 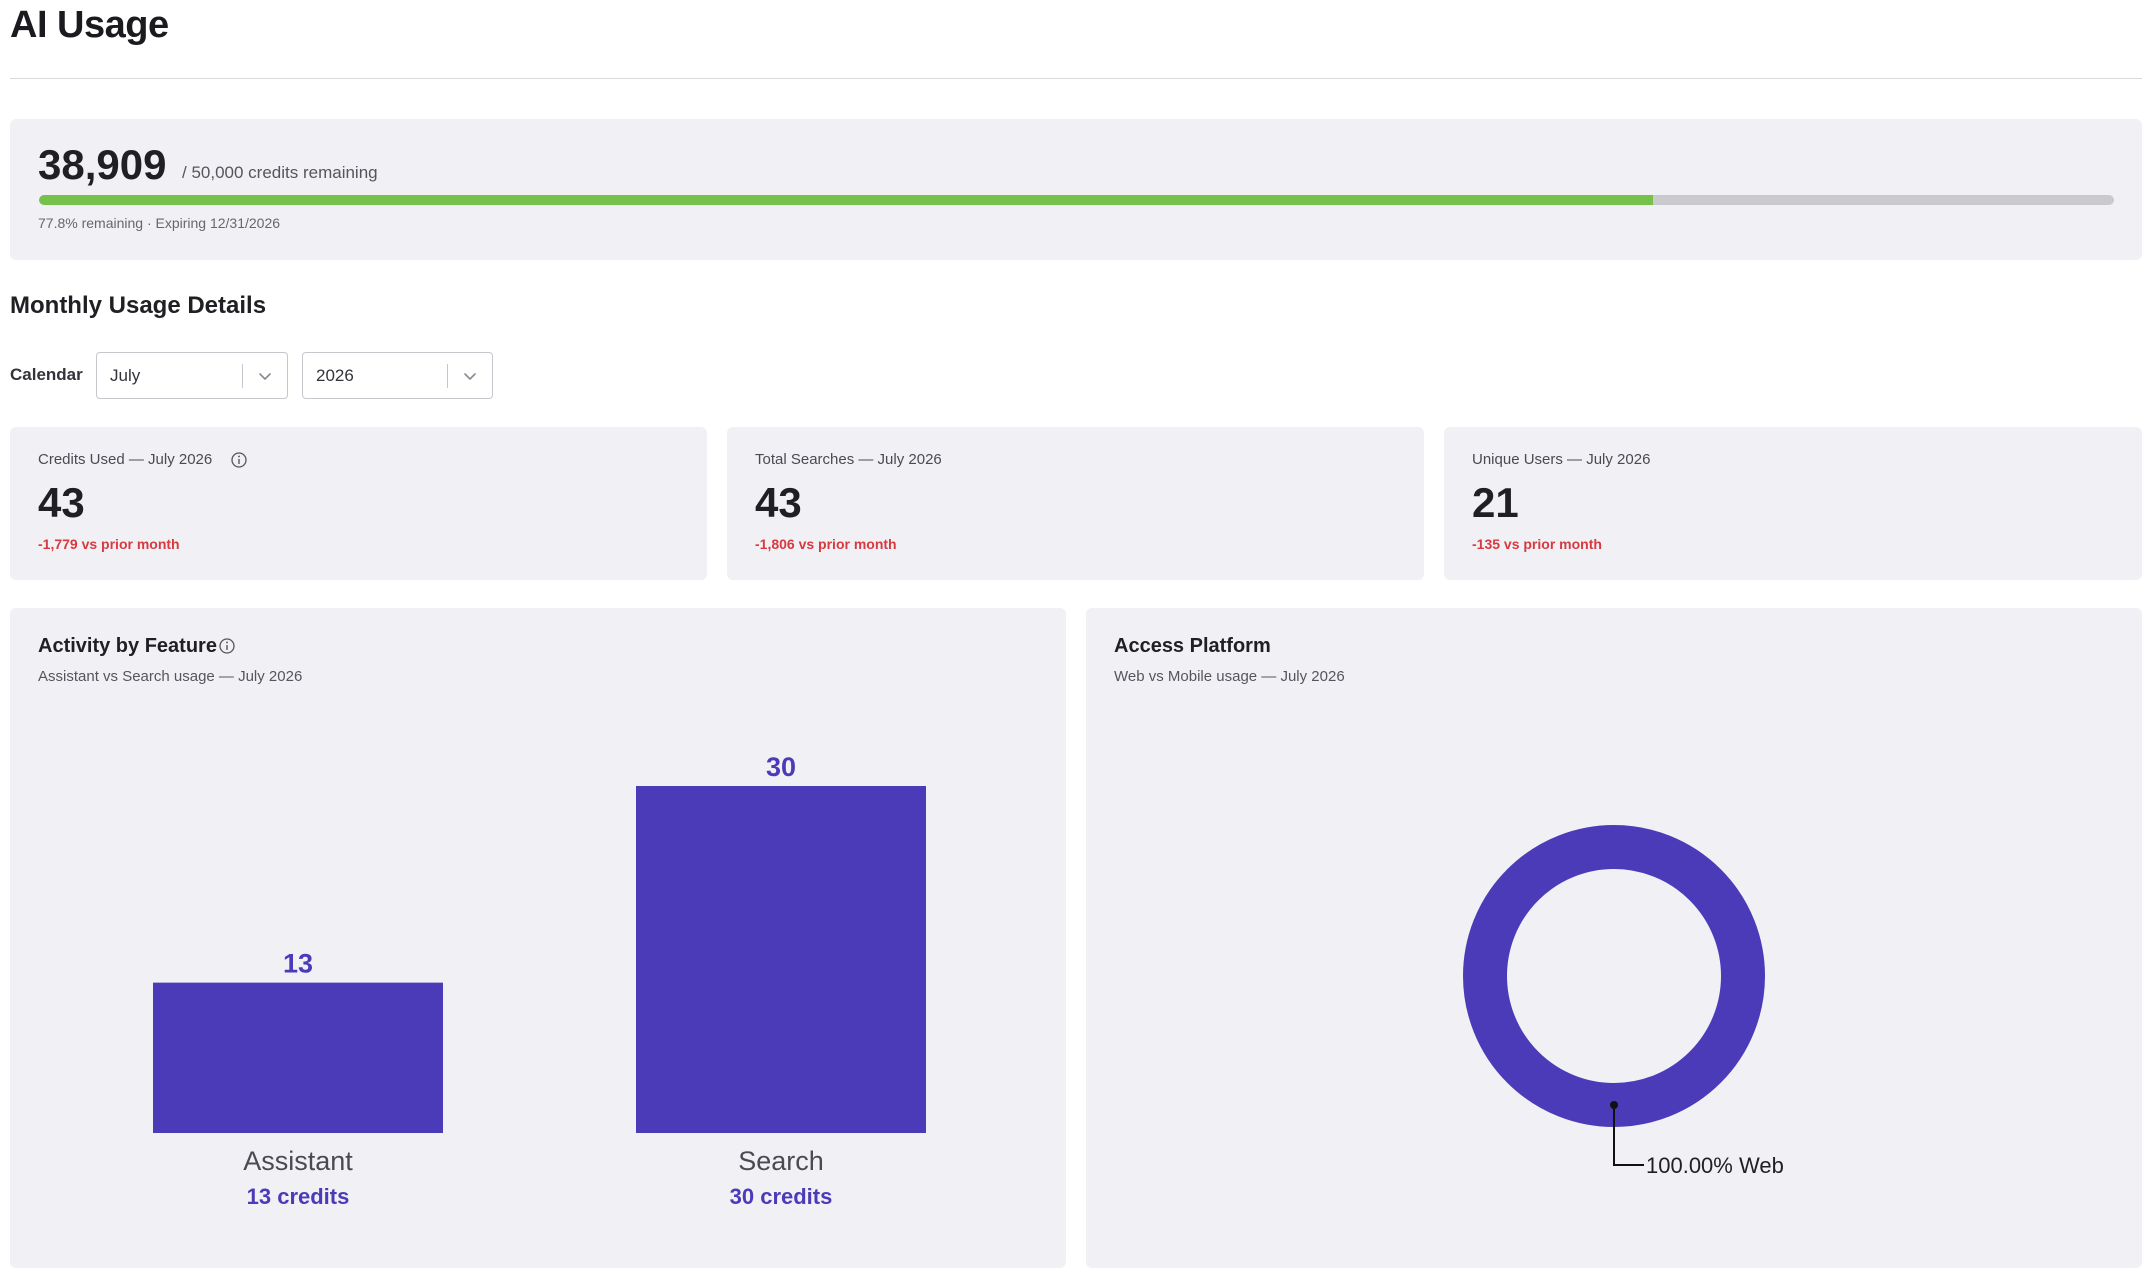 What do you see at coordinates (846, 200) in the screenshot?
I see `credits-progress-fill` at bounding box center [846, 200].